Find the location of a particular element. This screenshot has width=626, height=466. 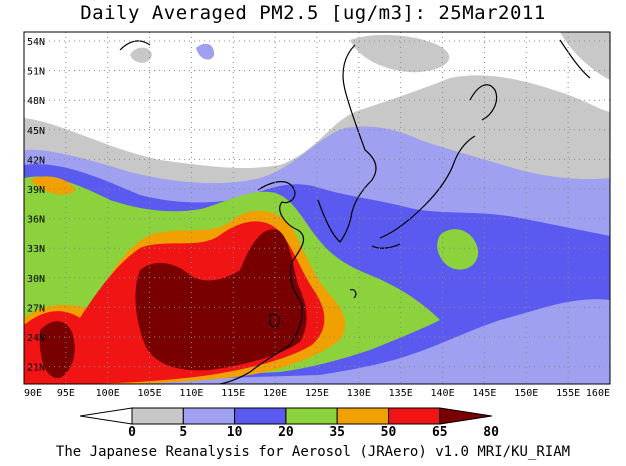

colorbar: 0 5 10 20 35 50 65 80 is located at coordinates (289, 423).